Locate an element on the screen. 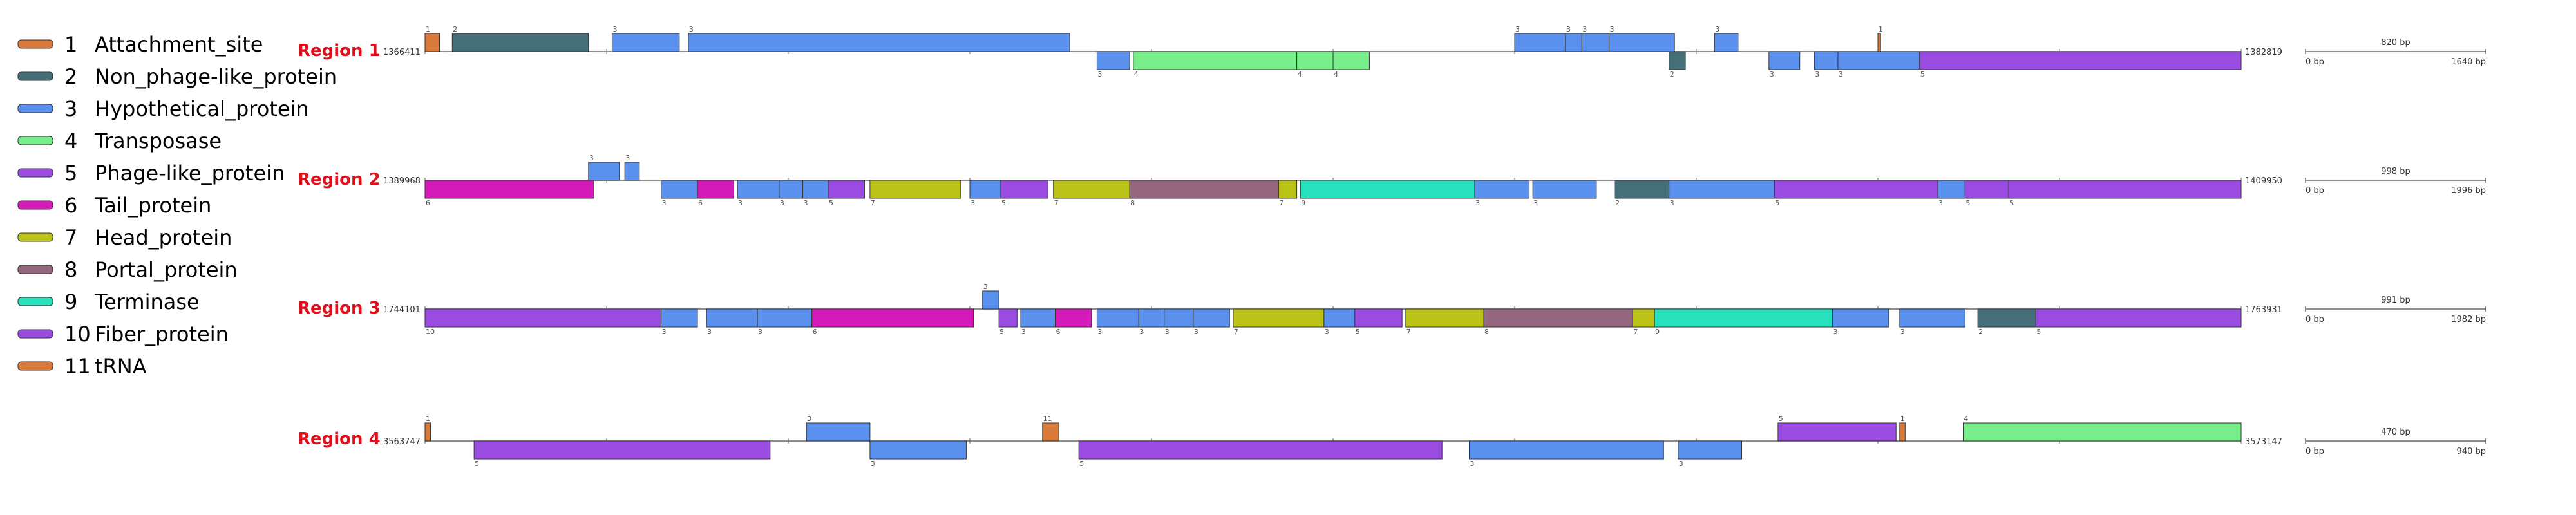 The width and height of the screenshot is (2576, 515). region-scale-bar: 820 bp 0 bp 1640 bp is located at coordinates (2395, 52).